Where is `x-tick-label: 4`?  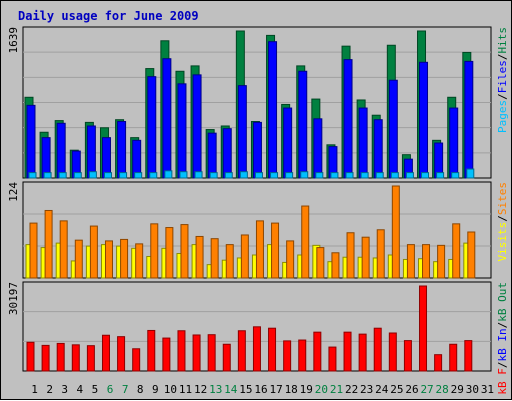 x-tick-label: 4 is located at coordinates (80, 389).